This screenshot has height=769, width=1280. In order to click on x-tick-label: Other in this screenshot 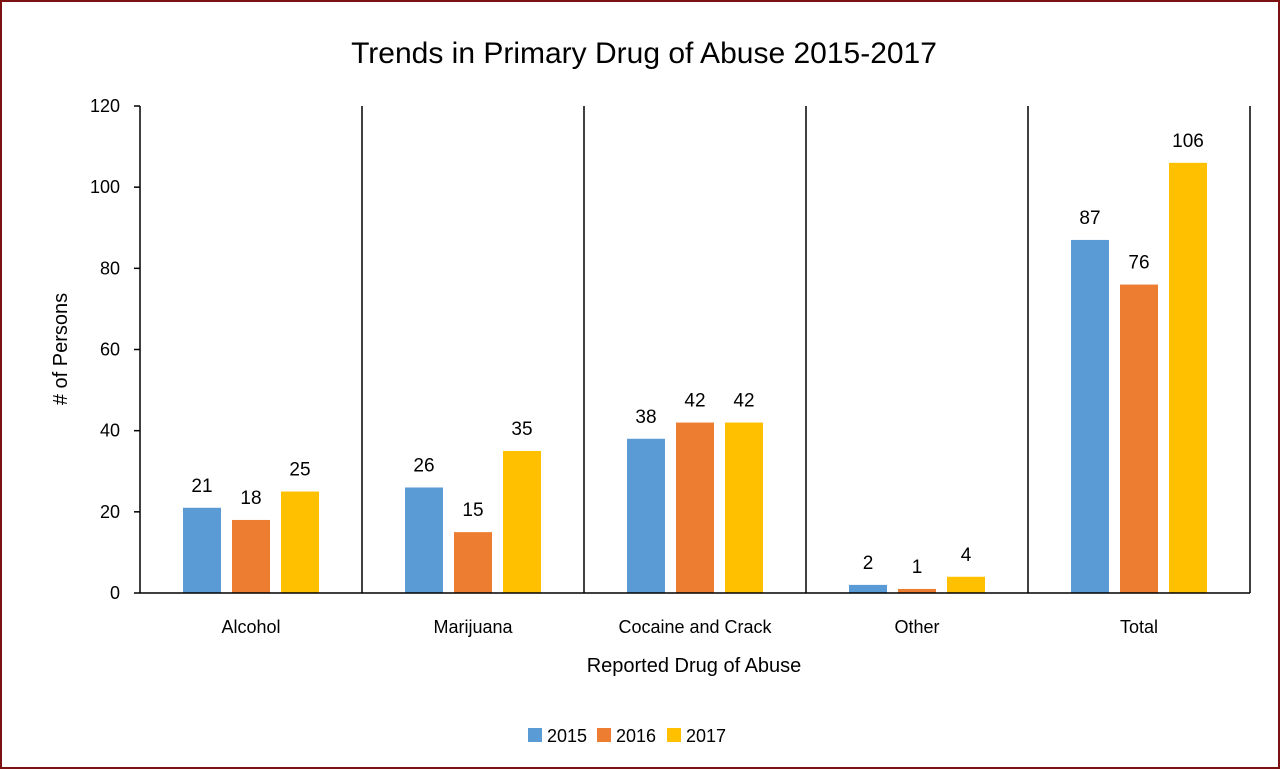, I will do `click(916, 627)`.